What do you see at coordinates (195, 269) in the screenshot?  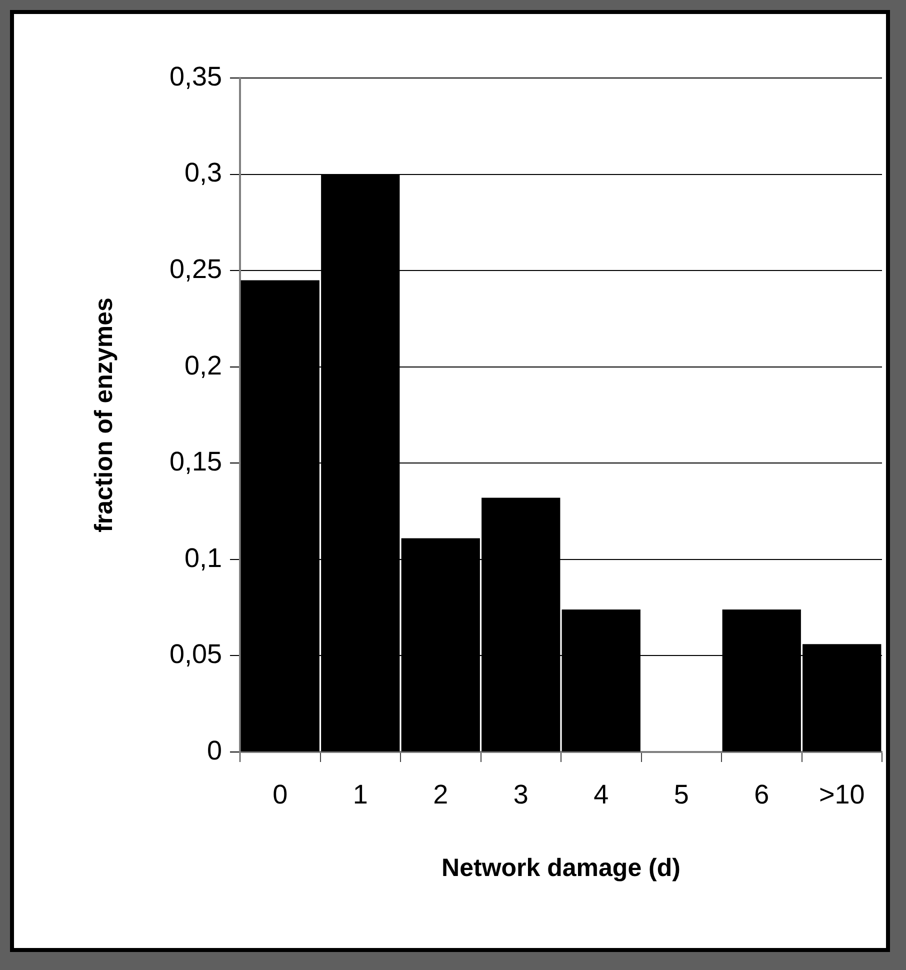 I see `y-tick-label: 0,25` at bounding box center [195, 269].